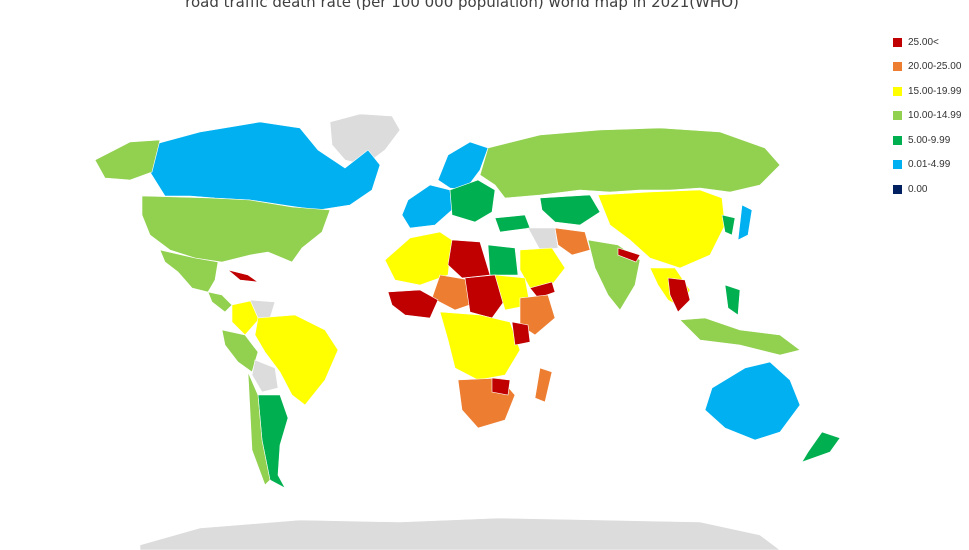 This screenshot has width=969, height=550. What do you see at coordinates (629, 255) in the screenshot?
I see `region-nepal` at bounding box center [629, 255].